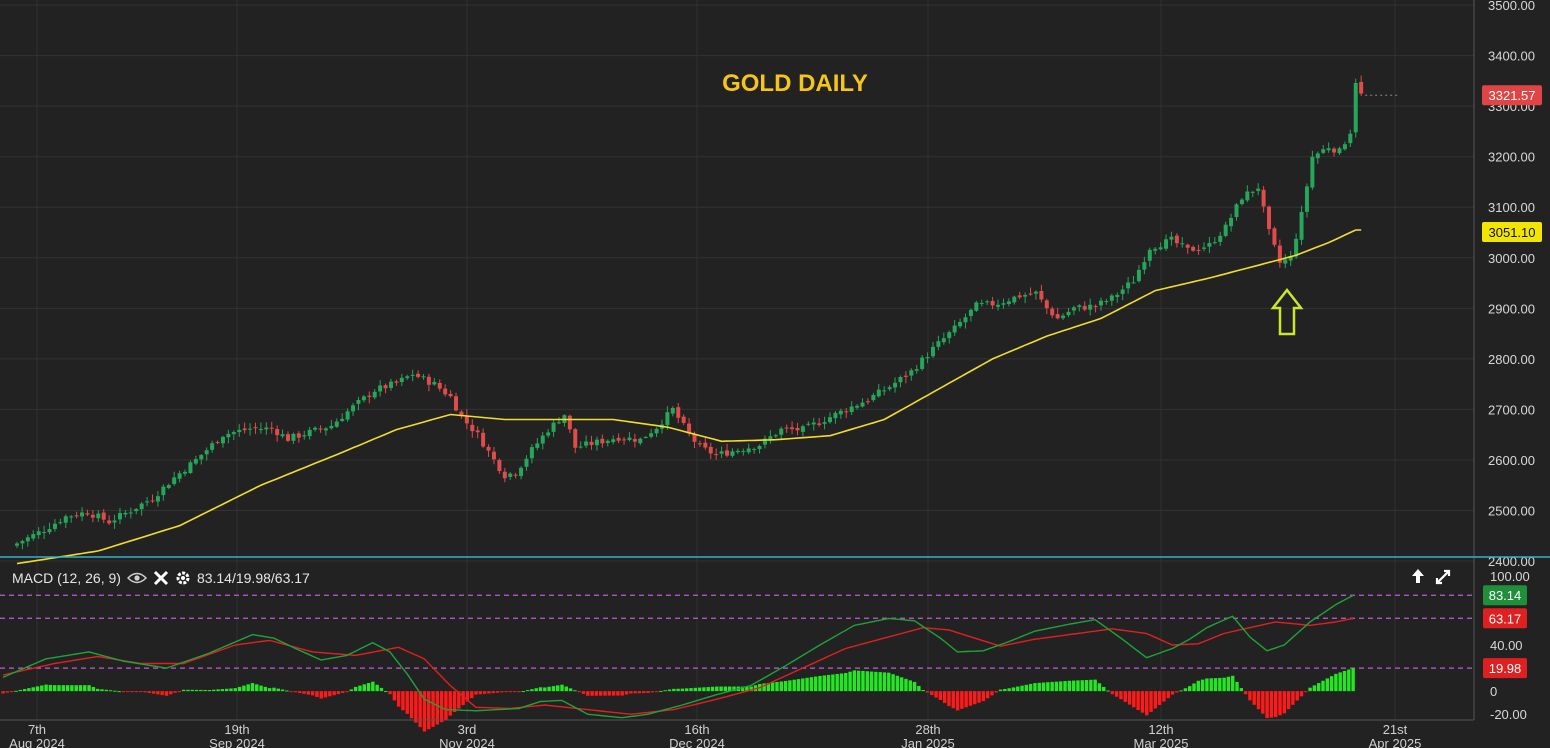  I want to click on eye-icon, so click(136, 578).